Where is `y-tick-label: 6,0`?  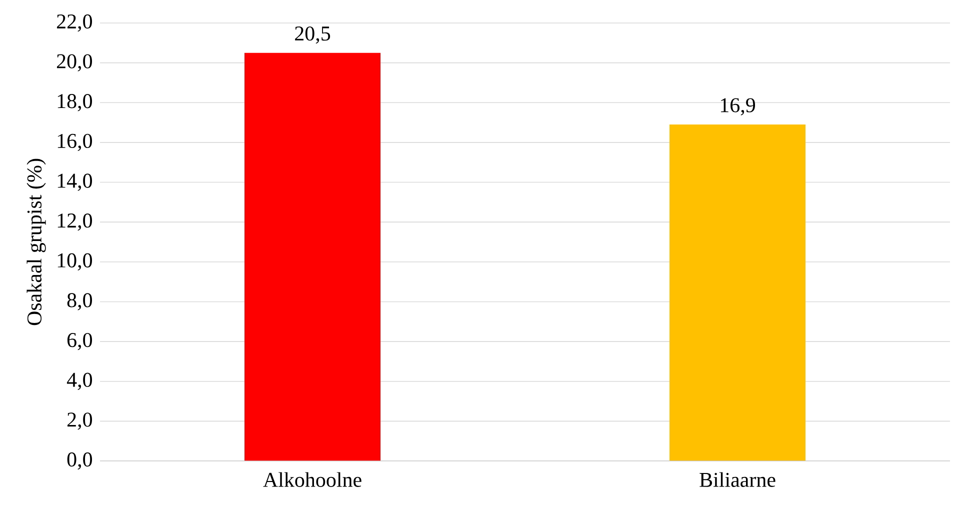 y-tick-label: 6,0 is located at coordinates (79, 341).